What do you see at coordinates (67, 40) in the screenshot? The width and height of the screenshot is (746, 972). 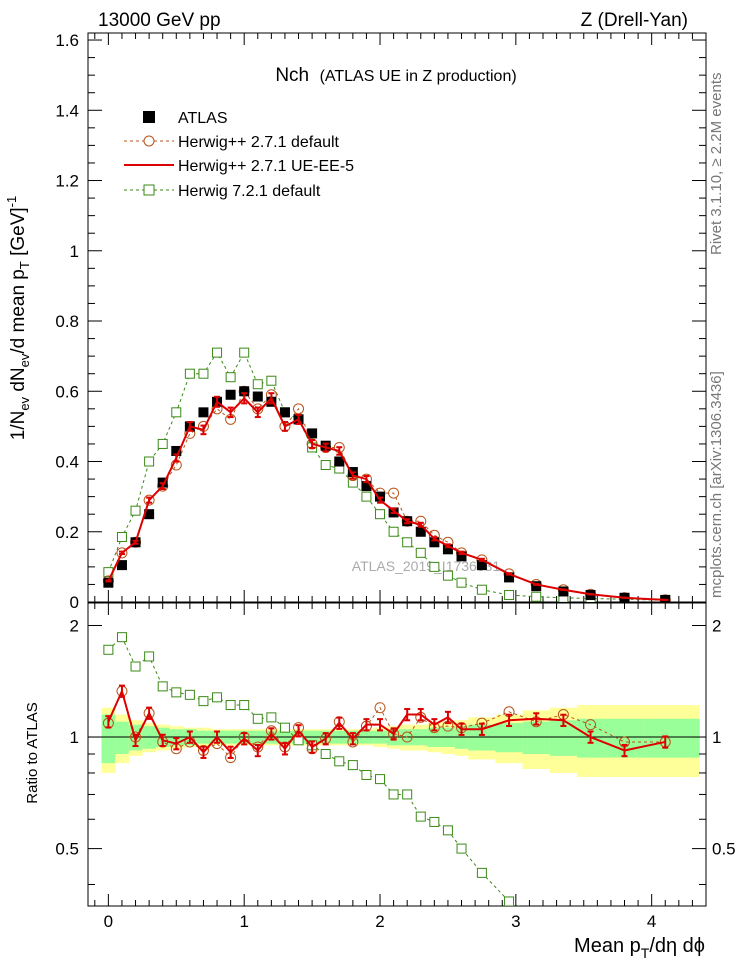 I see `y-tick-label: 1.6` at bounding box center [67, 40].